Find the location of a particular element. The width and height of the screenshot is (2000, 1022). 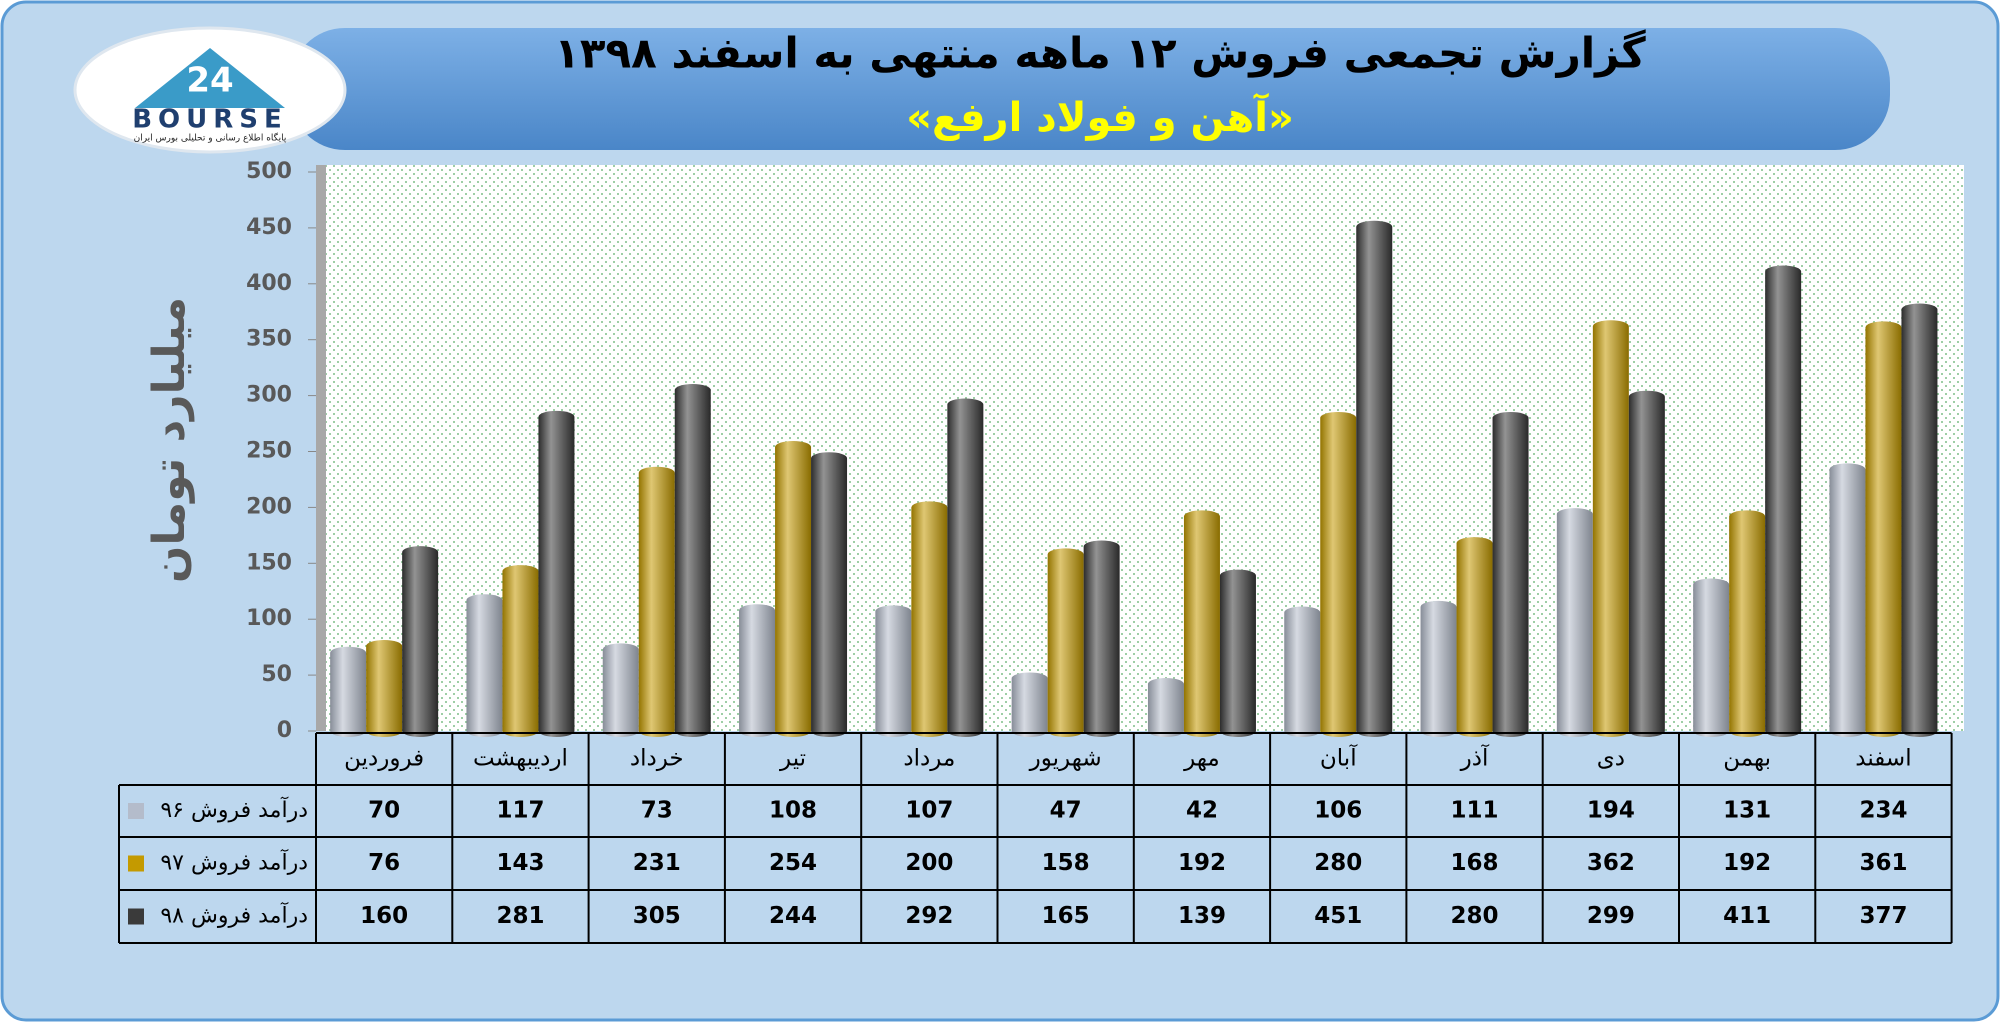

table-value: 281 is located at coordinates (520, 916).